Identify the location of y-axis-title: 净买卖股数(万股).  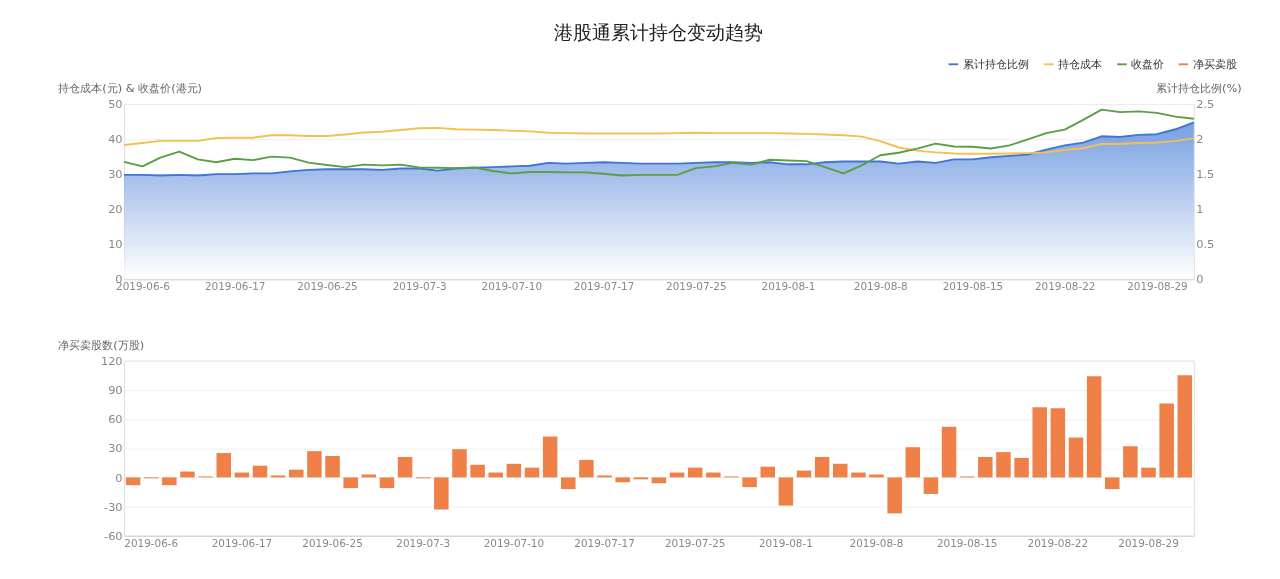
(101, 344).